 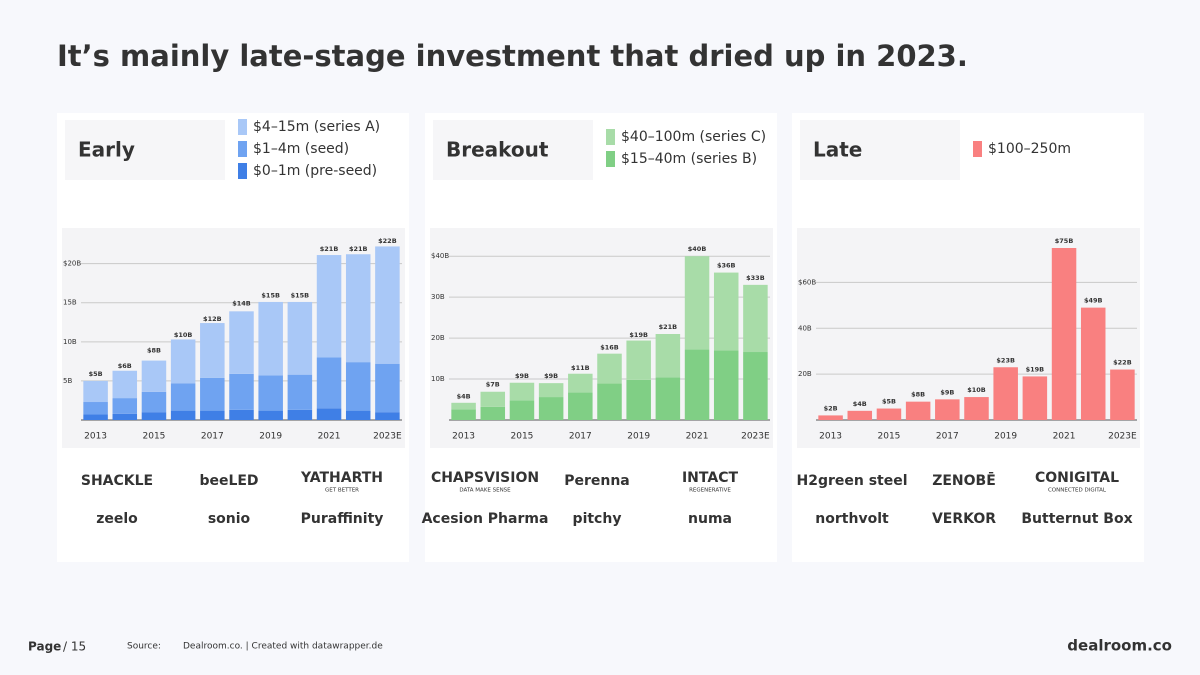 I want to click on logo: pitchy, so click(x=597, y=519).